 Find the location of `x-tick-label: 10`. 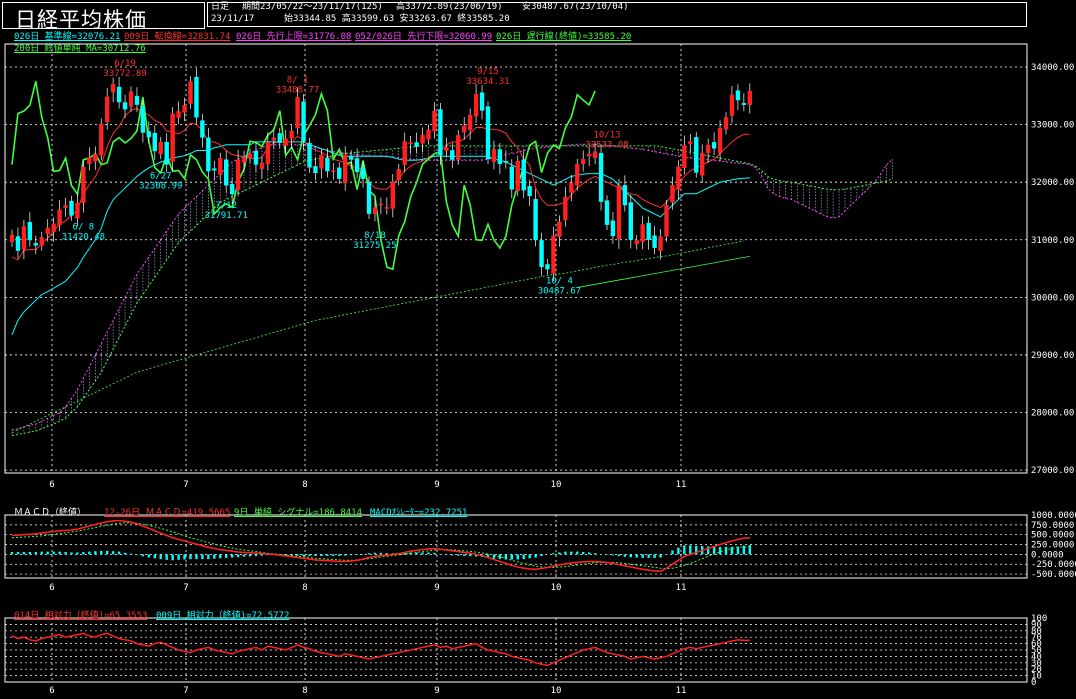

x-tick-label: 10 is located at coordinates (556, 691).